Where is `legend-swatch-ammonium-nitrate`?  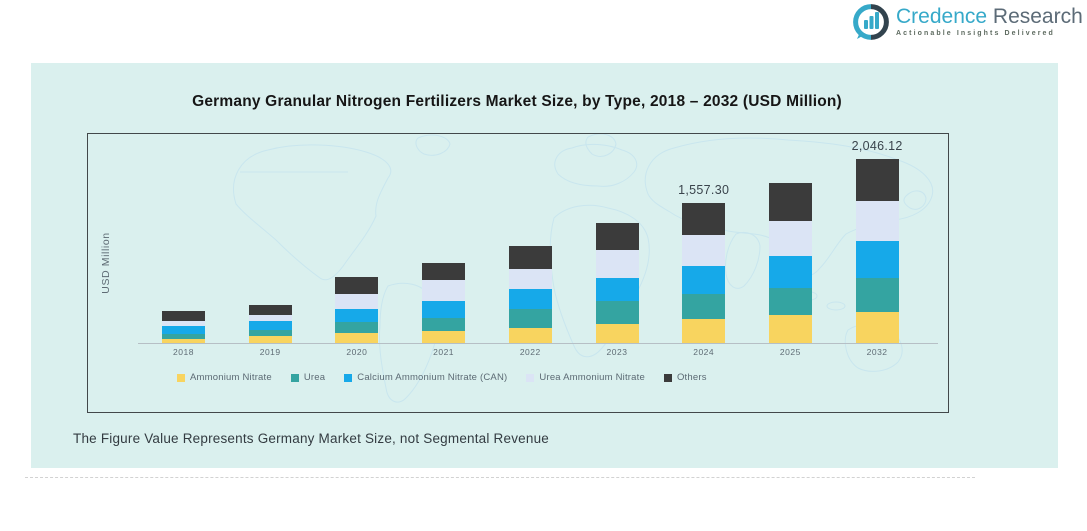 legend-swatch-ammonium-nitrate is located at coordinates (181, 377).